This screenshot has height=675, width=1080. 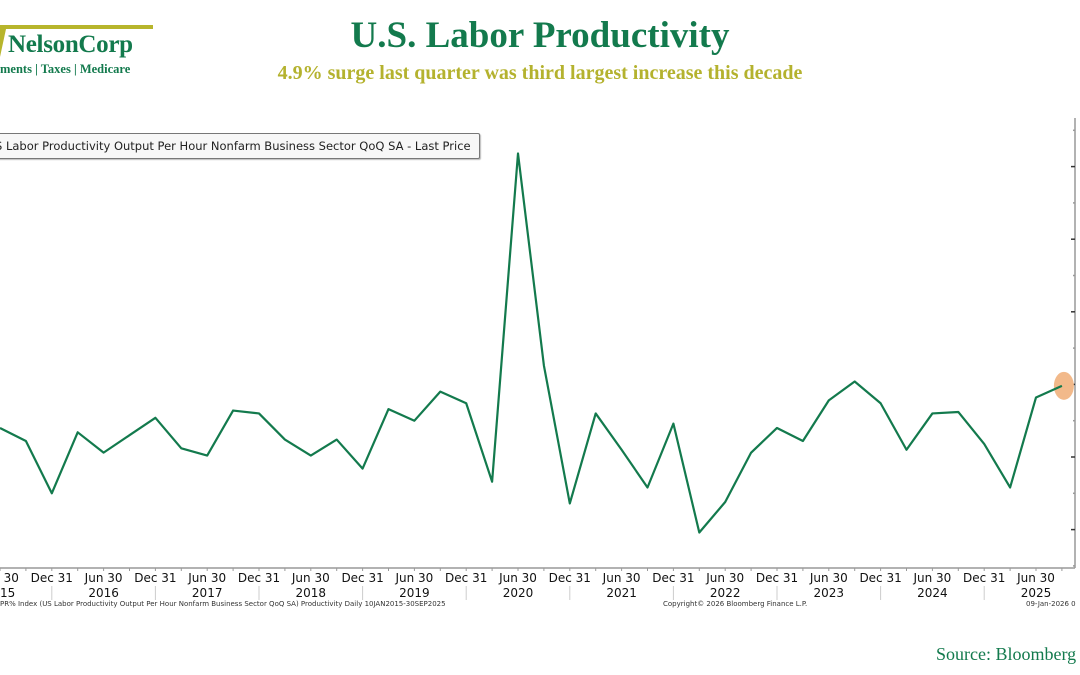 What do you see at coordinates (725, 593) in the screenshot?
I see `x-year-label: 2022` at bounding box center [725, 593].